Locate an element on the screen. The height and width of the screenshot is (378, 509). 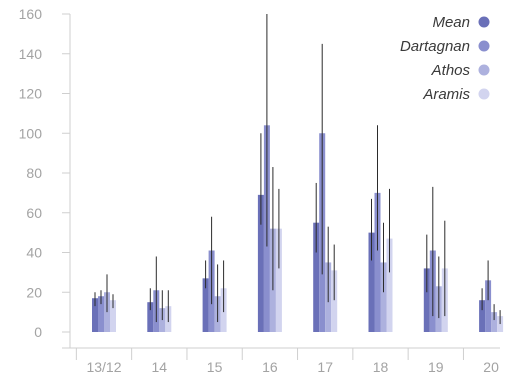
x-tick-label: 19 is located at coordinates (436, 367).